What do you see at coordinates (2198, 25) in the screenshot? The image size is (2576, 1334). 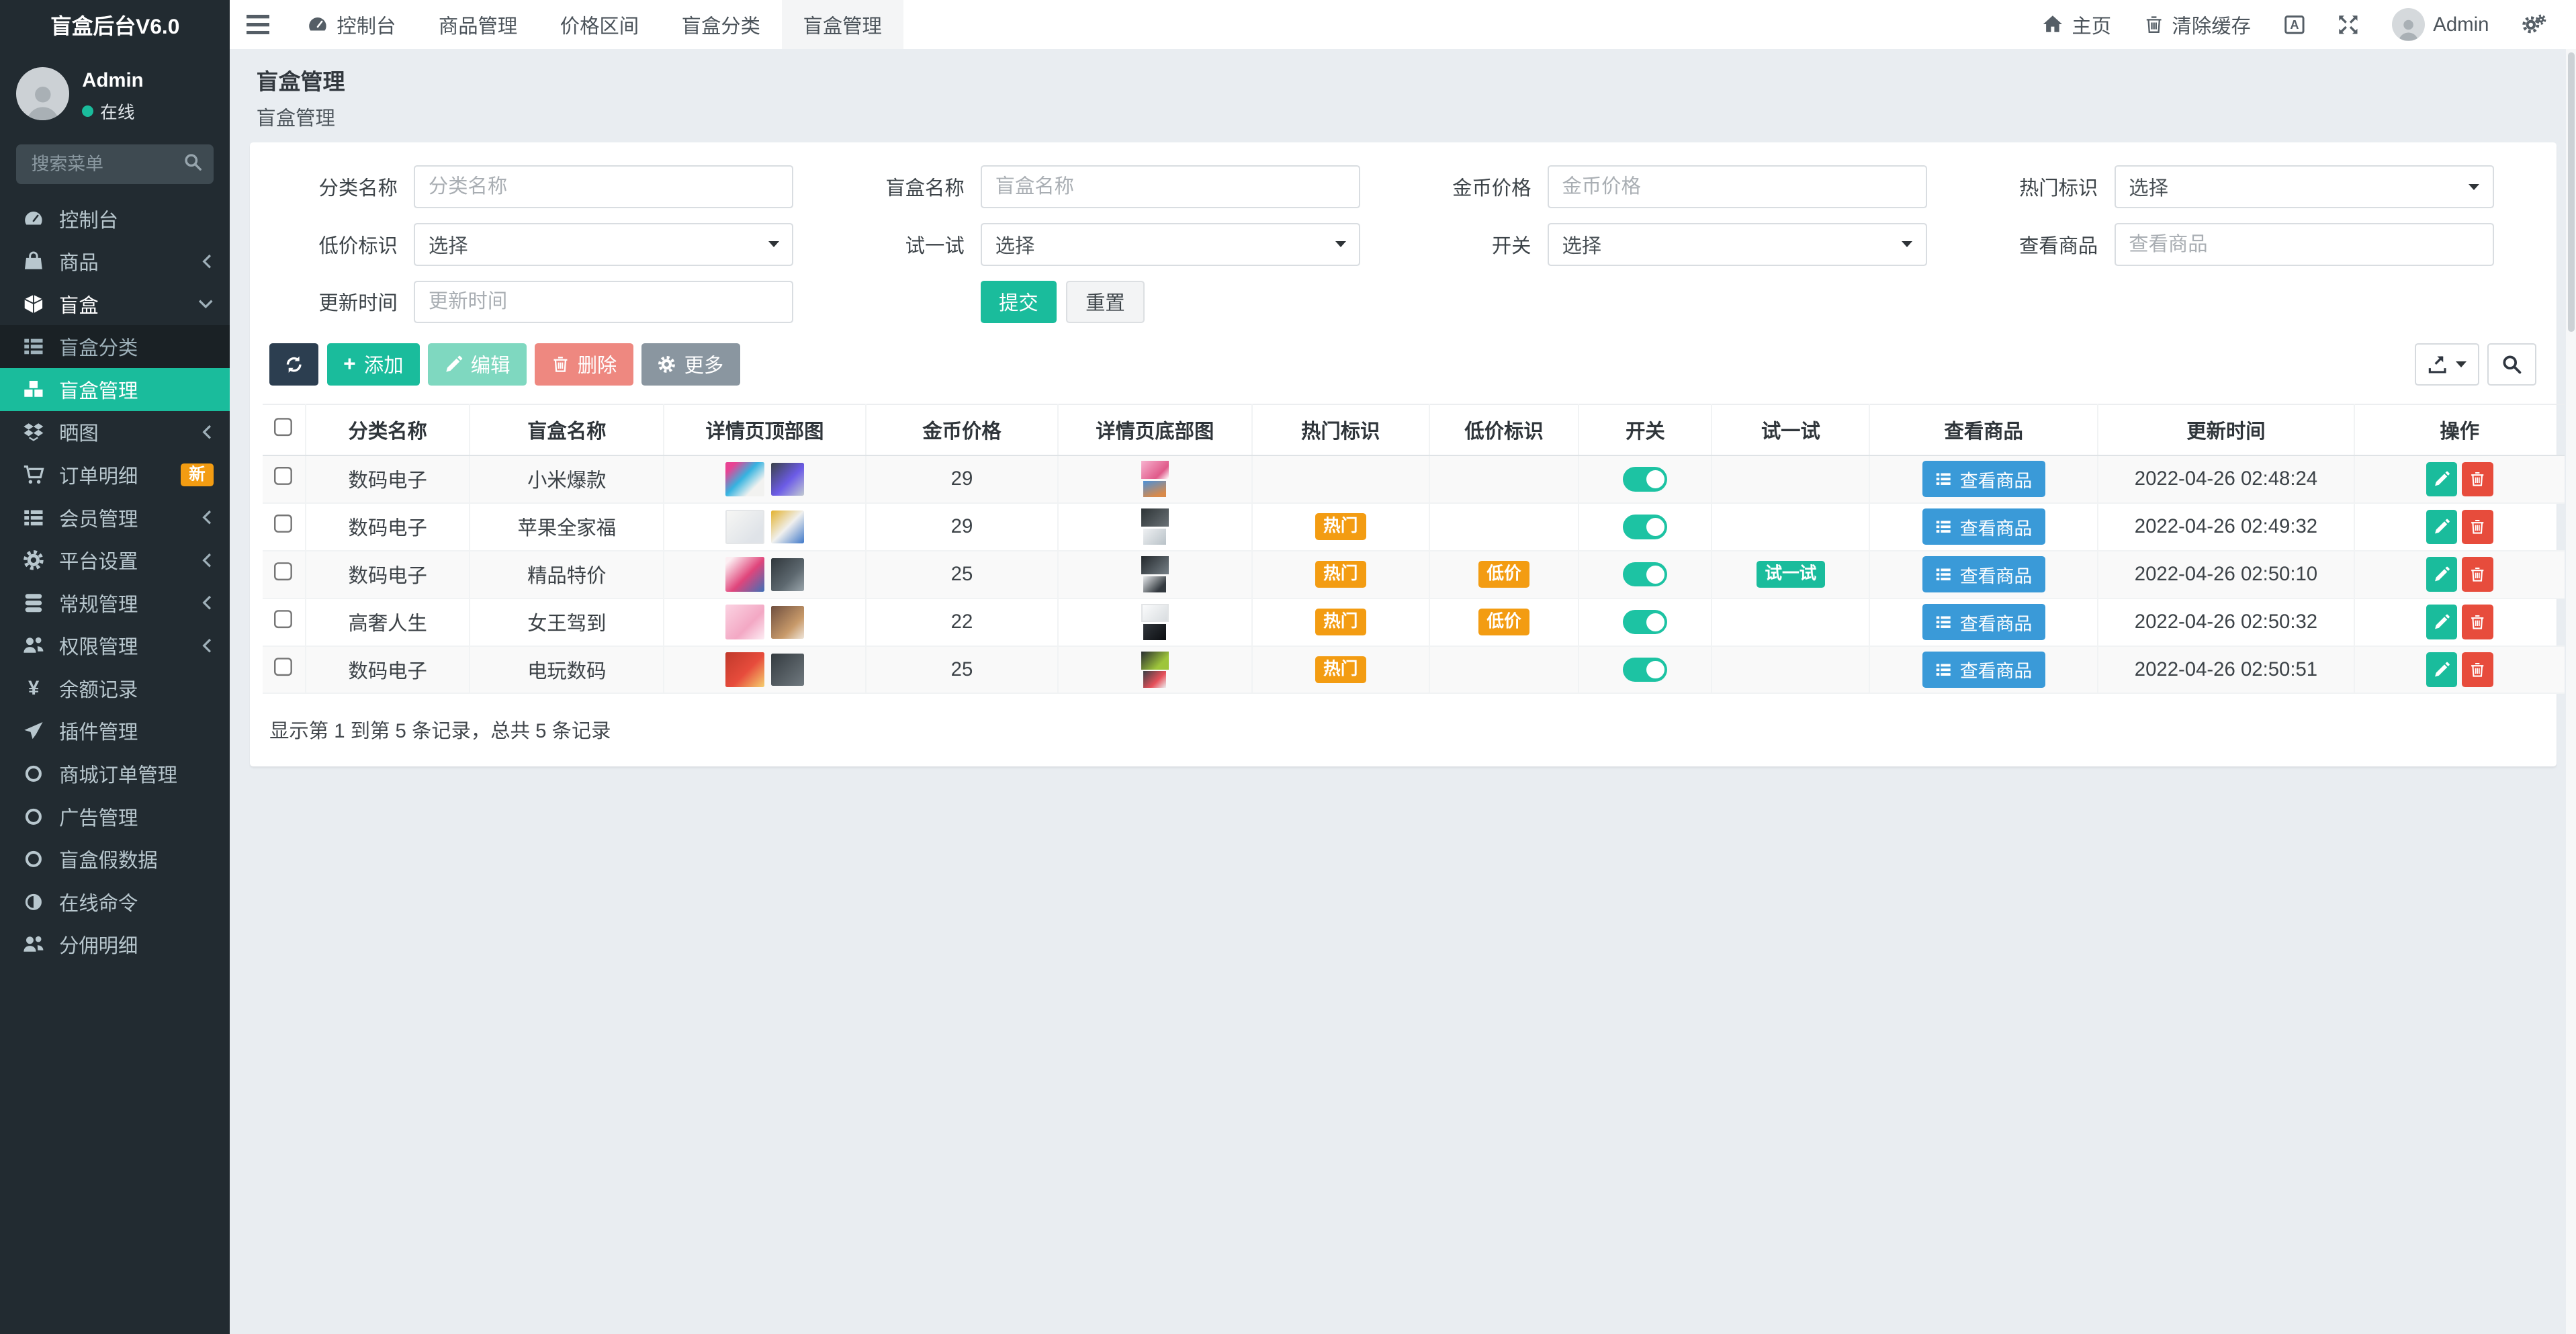 I see `clear-cache-button: 清除缓存` at bounding box center [2198, 25].